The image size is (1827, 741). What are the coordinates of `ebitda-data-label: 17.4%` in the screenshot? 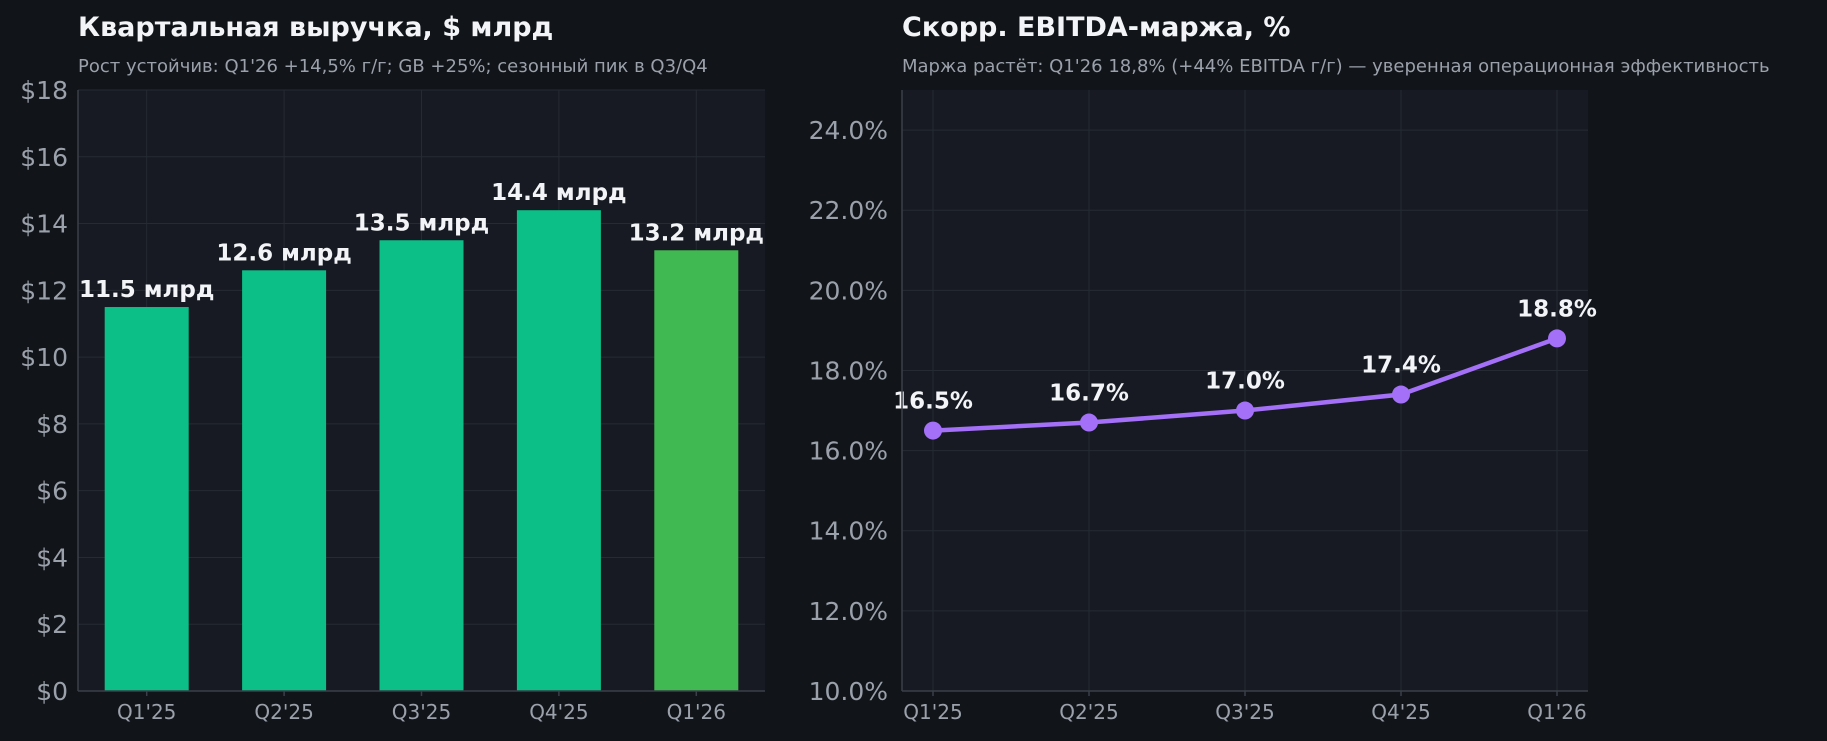 It's located at (1401, 366).